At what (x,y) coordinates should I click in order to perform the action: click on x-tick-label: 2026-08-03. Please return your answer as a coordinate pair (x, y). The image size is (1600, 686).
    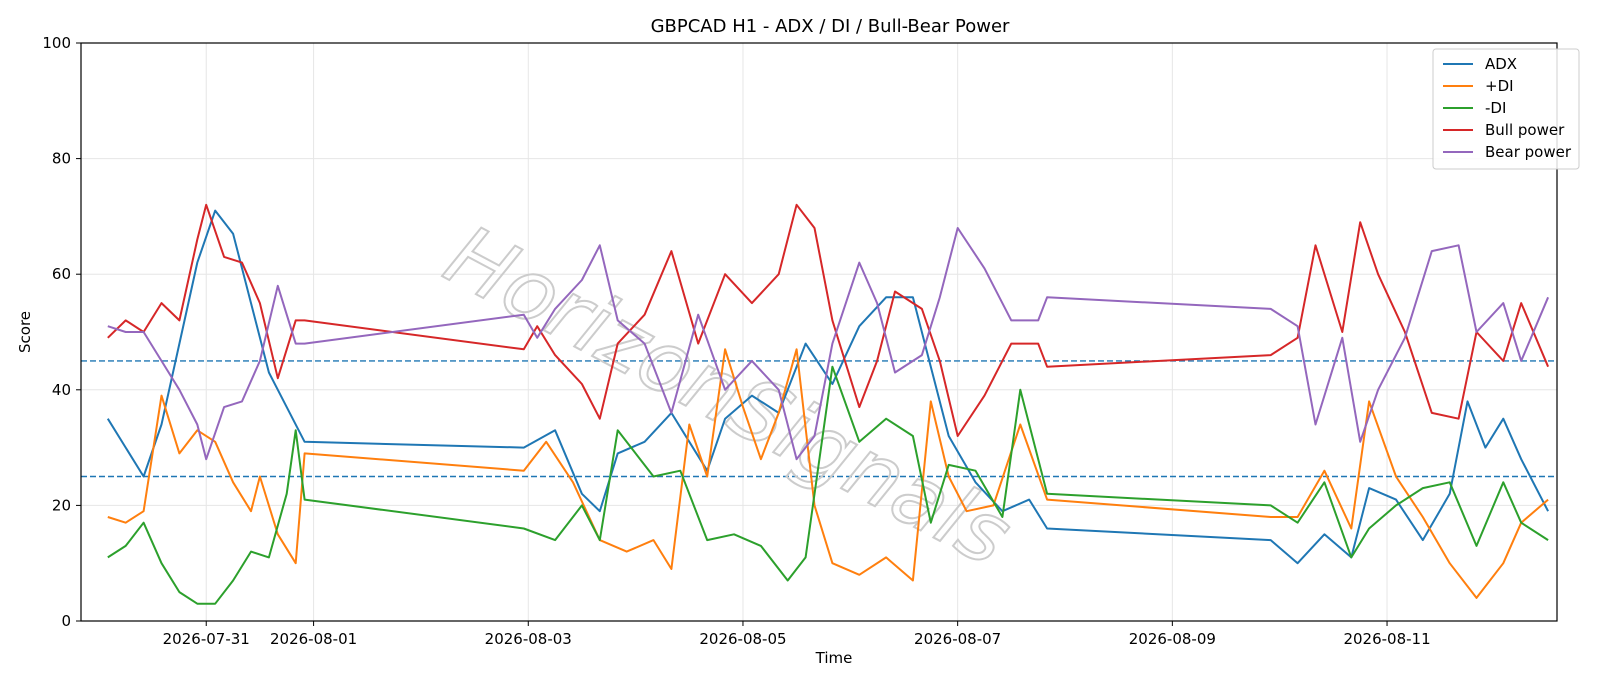
    Looking at the image, I should click on (528, 639).